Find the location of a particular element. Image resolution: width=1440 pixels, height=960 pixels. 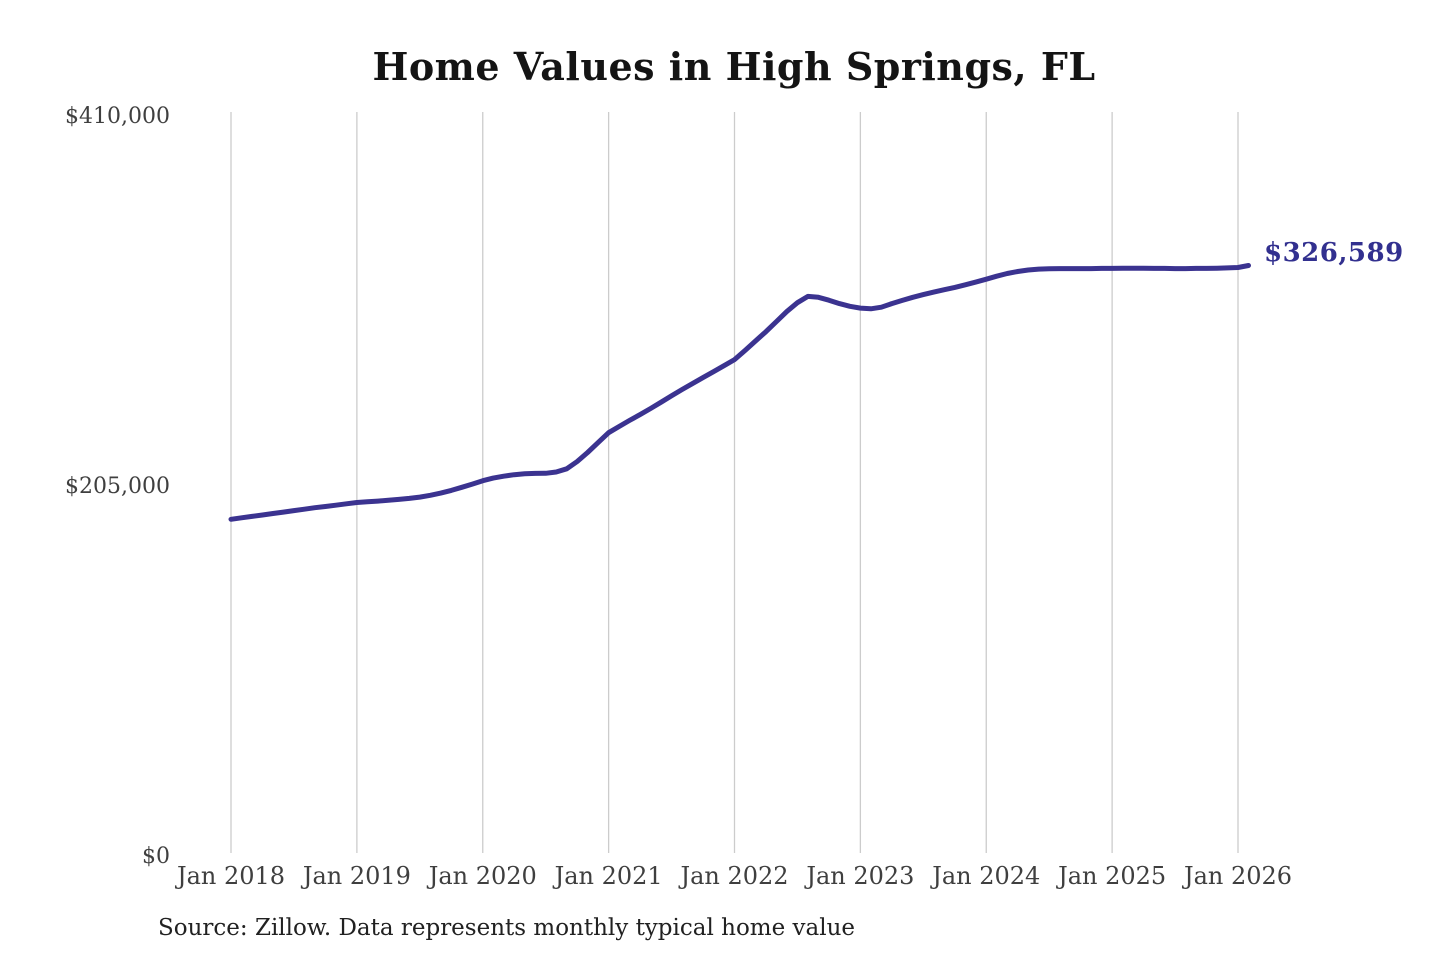

y-tick-label: $0 is located at coordinates (156, 856).